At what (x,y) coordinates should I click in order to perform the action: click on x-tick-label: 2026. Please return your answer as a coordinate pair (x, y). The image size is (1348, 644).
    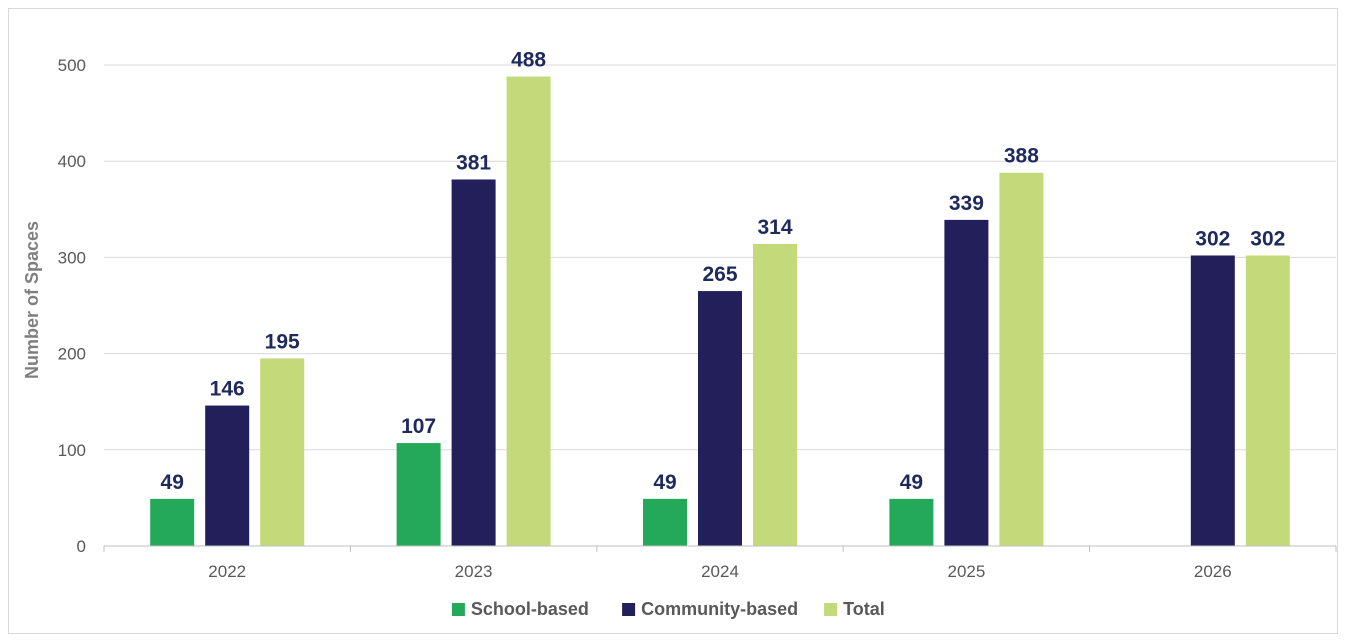
    Looking at the image, I should click on (1213, 571).